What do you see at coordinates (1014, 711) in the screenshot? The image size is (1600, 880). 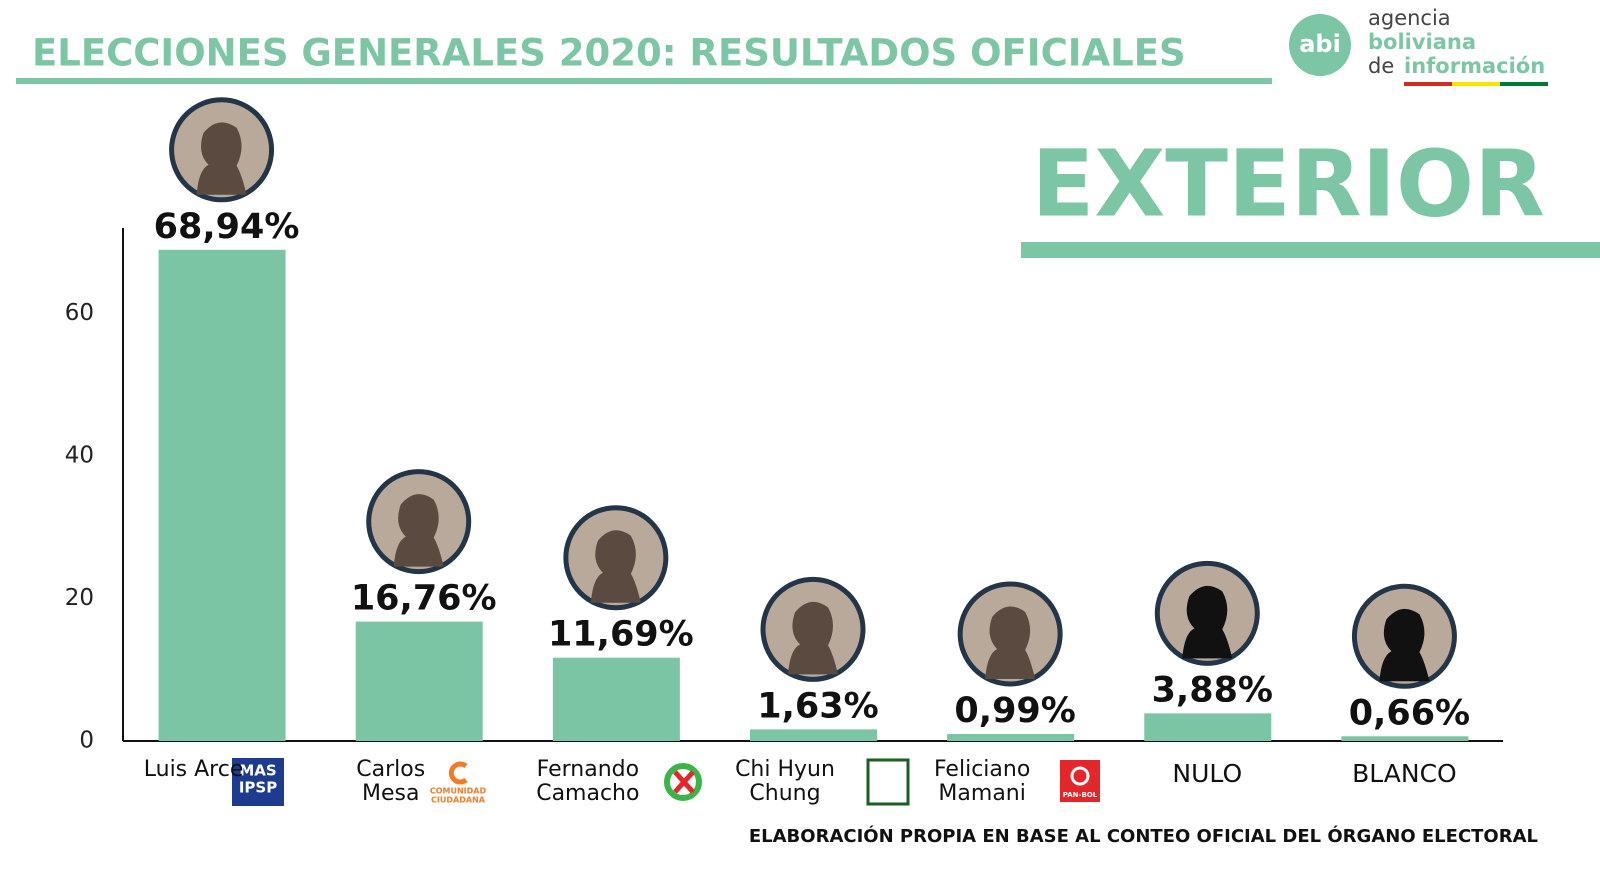 I see `value-label: 0,99%` at bounding box center [1014, 711].